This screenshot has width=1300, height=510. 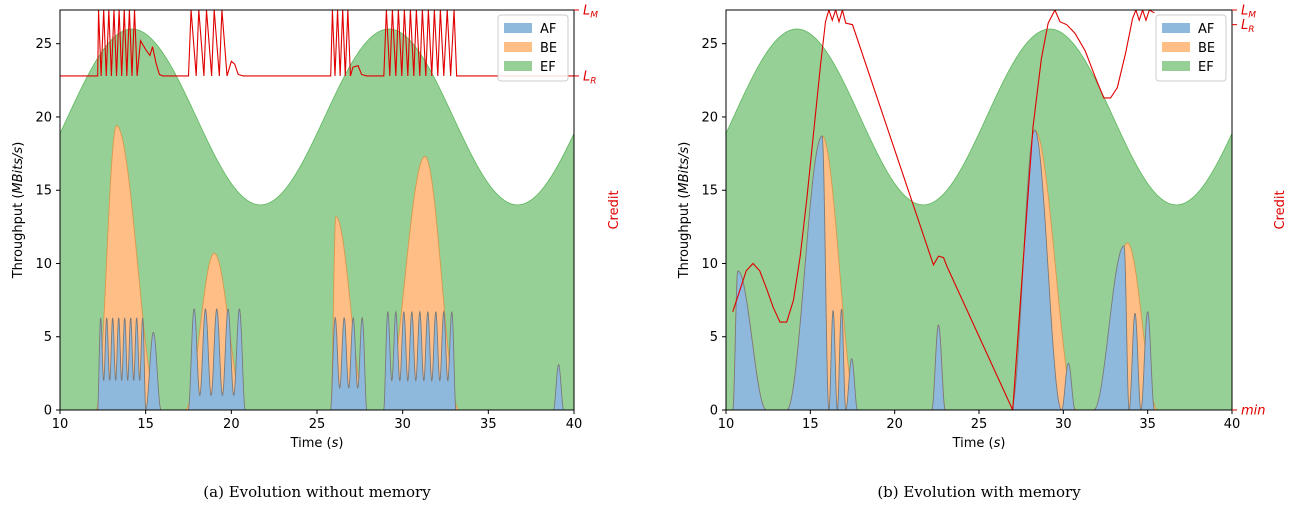 What do you see at coordinates (586, 45) in the screenshot?
I see `credit-levels: LM LR` at bounding box center [586, 45].